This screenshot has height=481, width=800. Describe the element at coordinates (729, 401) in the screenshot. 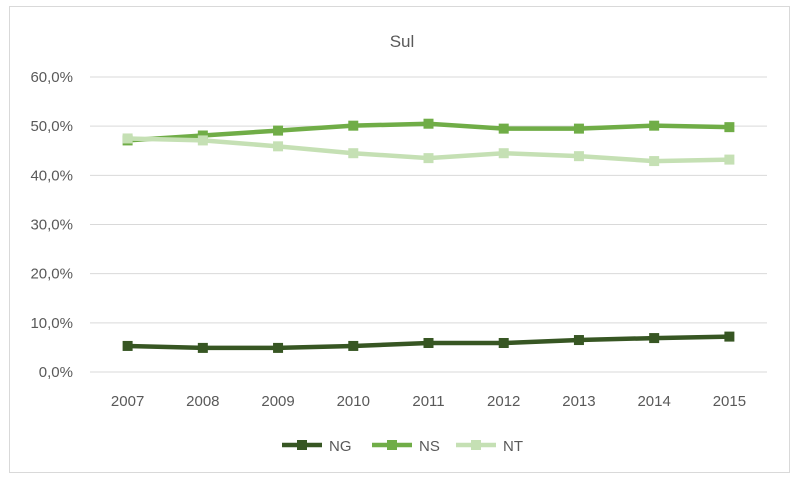

I see `x-tick-label: 2015` at that location.